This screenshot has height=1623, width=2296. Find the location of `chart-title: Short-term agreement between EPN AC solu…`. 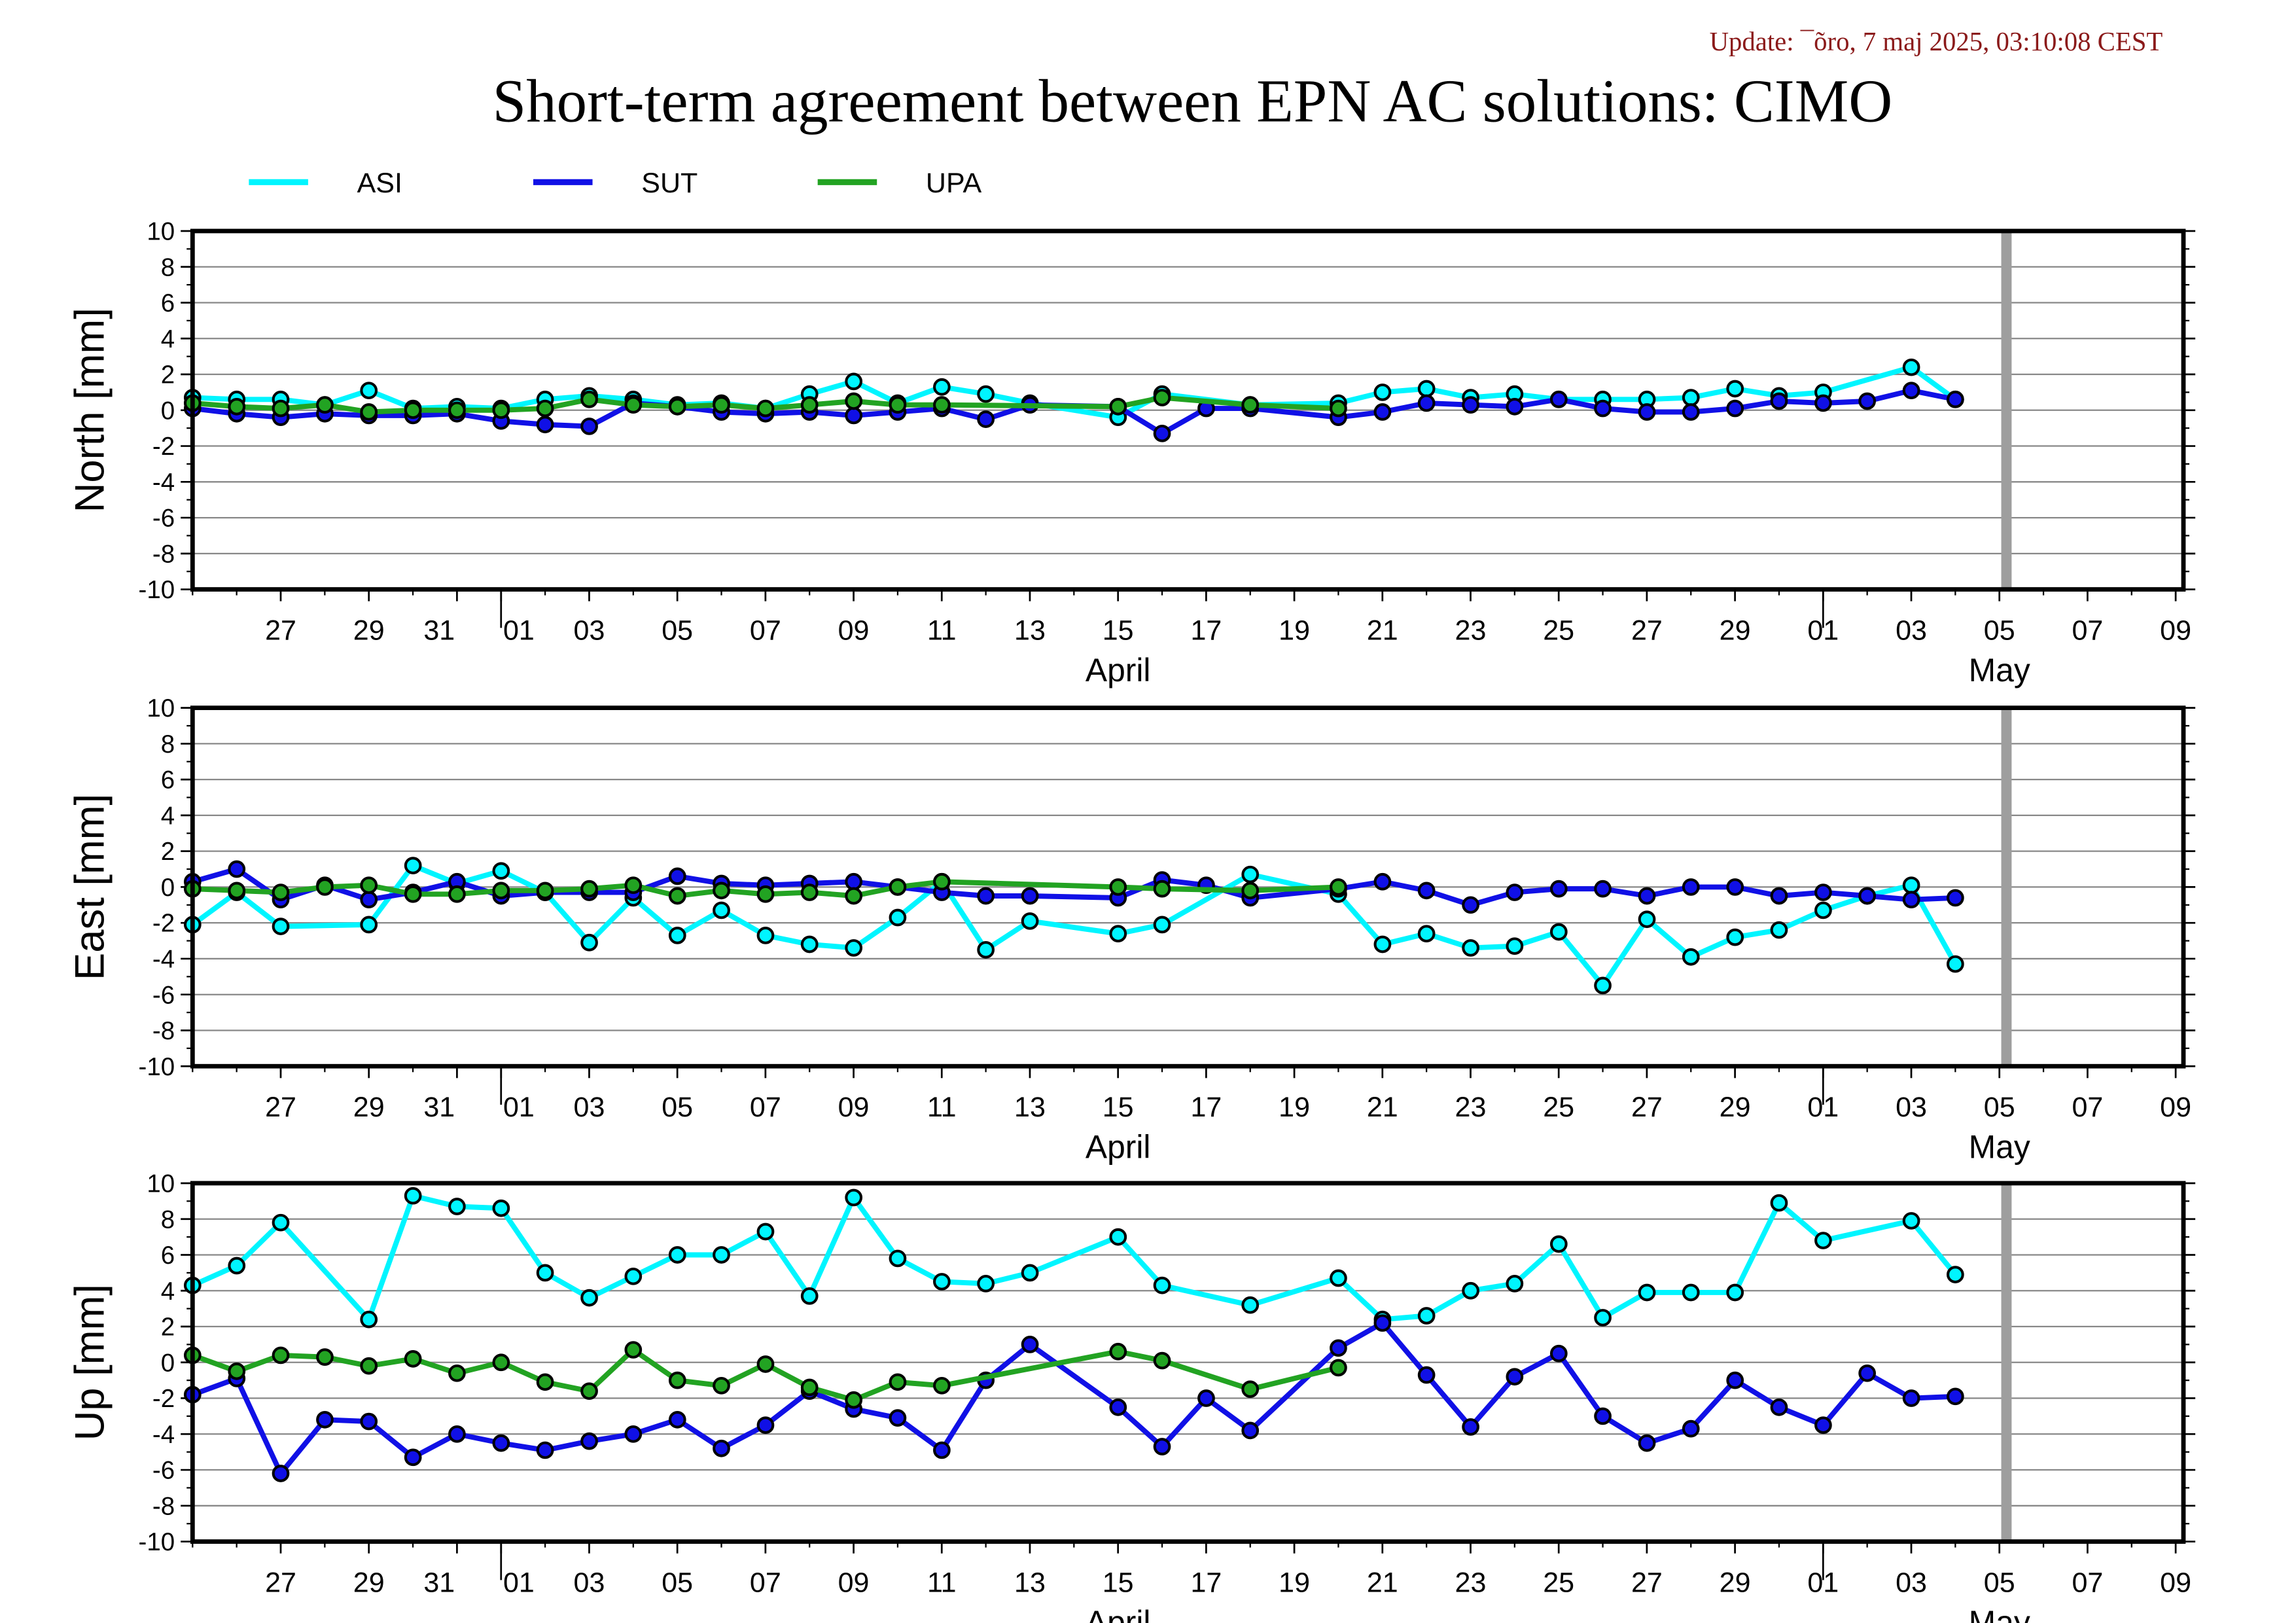

chart-title: Short-term agreement between EPN AC solu… is located at coordinates (1192, 101).